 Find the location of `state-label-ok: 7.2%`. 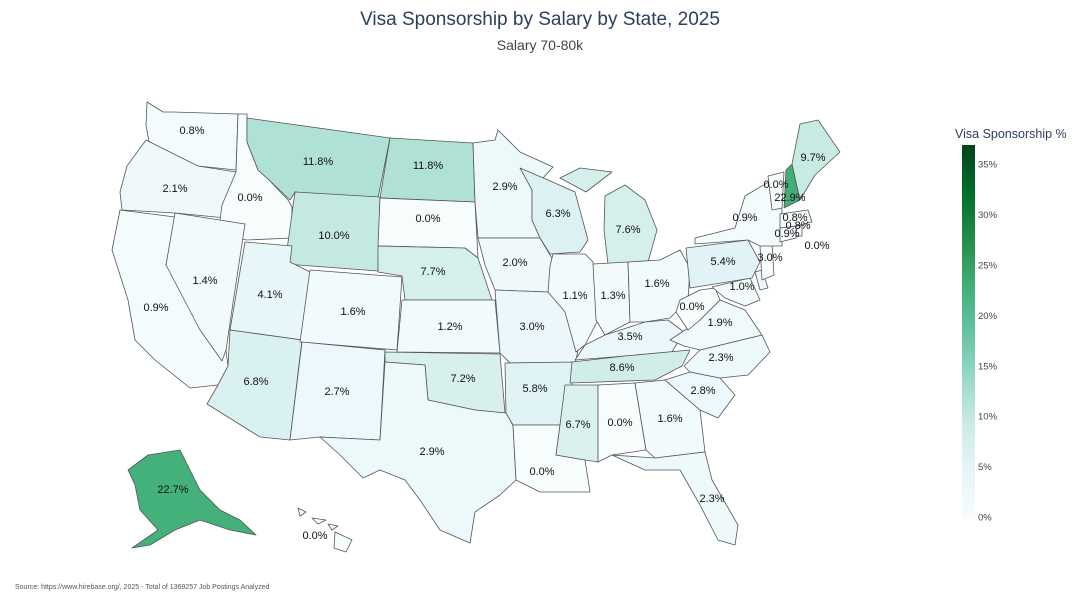

state-label-ok: 7.2% is located at coordinates (462, 379).